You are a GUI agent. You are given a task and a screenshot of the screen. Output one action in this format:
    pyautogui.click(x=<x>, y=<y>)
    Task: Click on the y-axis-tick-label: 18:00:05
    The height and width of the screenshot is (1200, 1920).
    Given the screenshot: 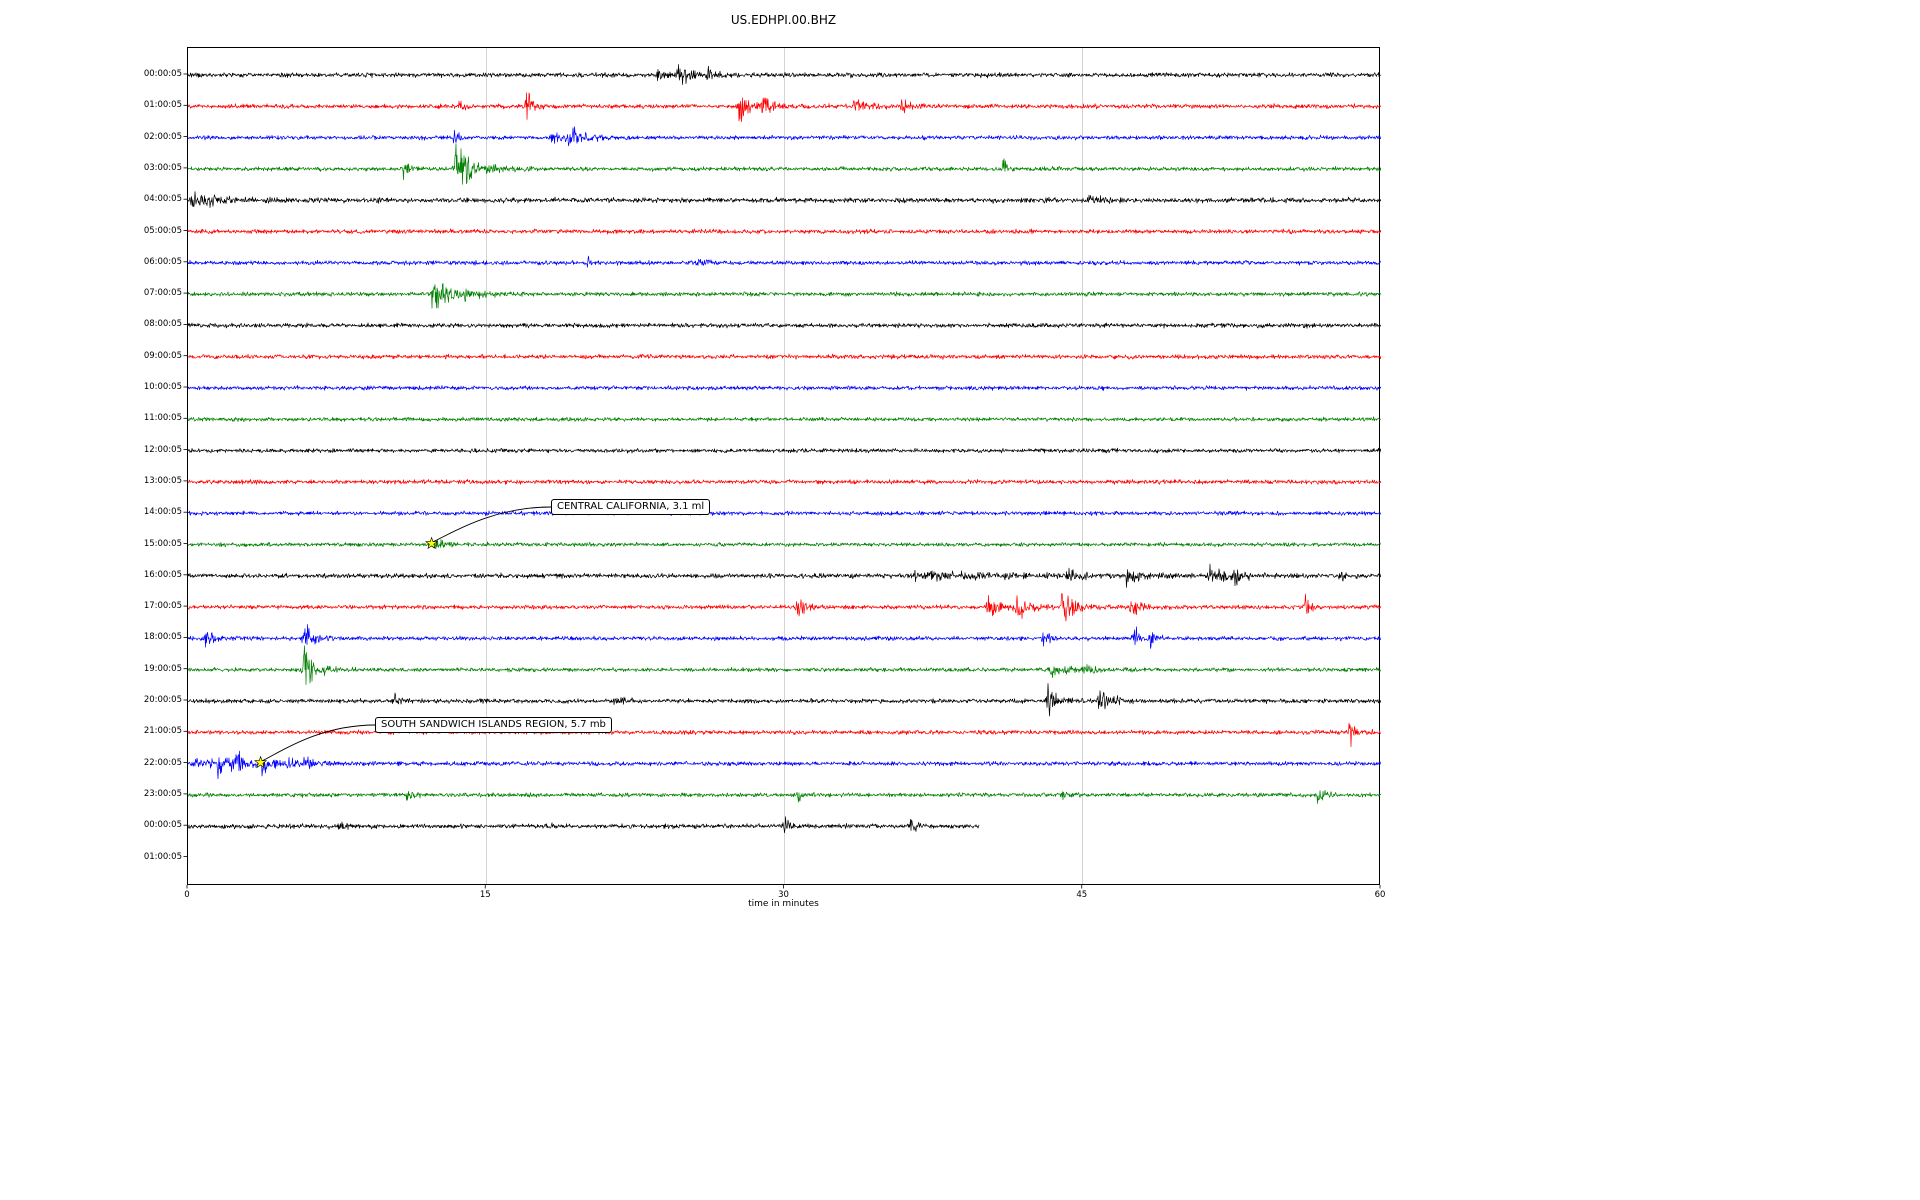 What is the action you would take?
    pyautogui.click(x=162, y=637)
    